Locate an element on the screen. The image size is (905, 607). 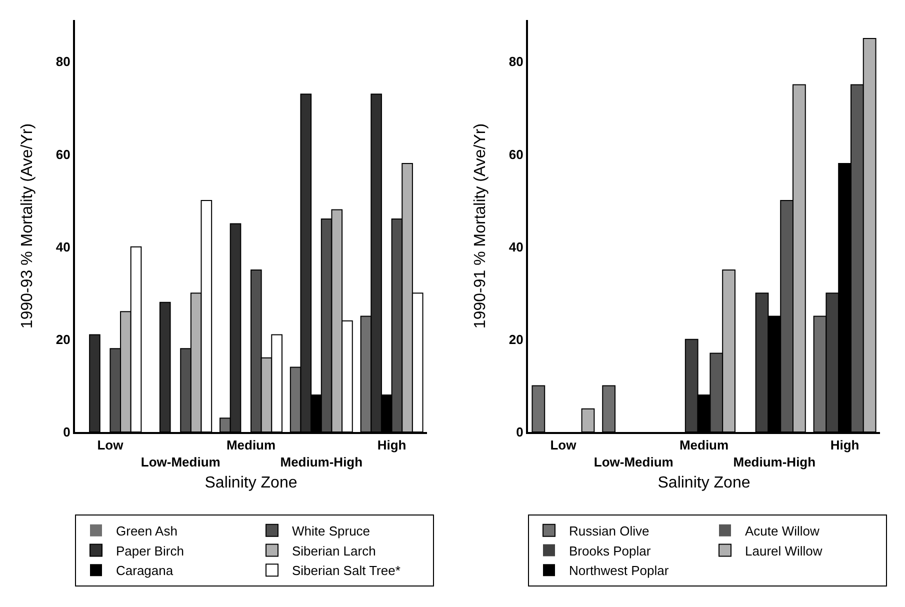
legend-label: Caragana is located at coordinates (145, 570).